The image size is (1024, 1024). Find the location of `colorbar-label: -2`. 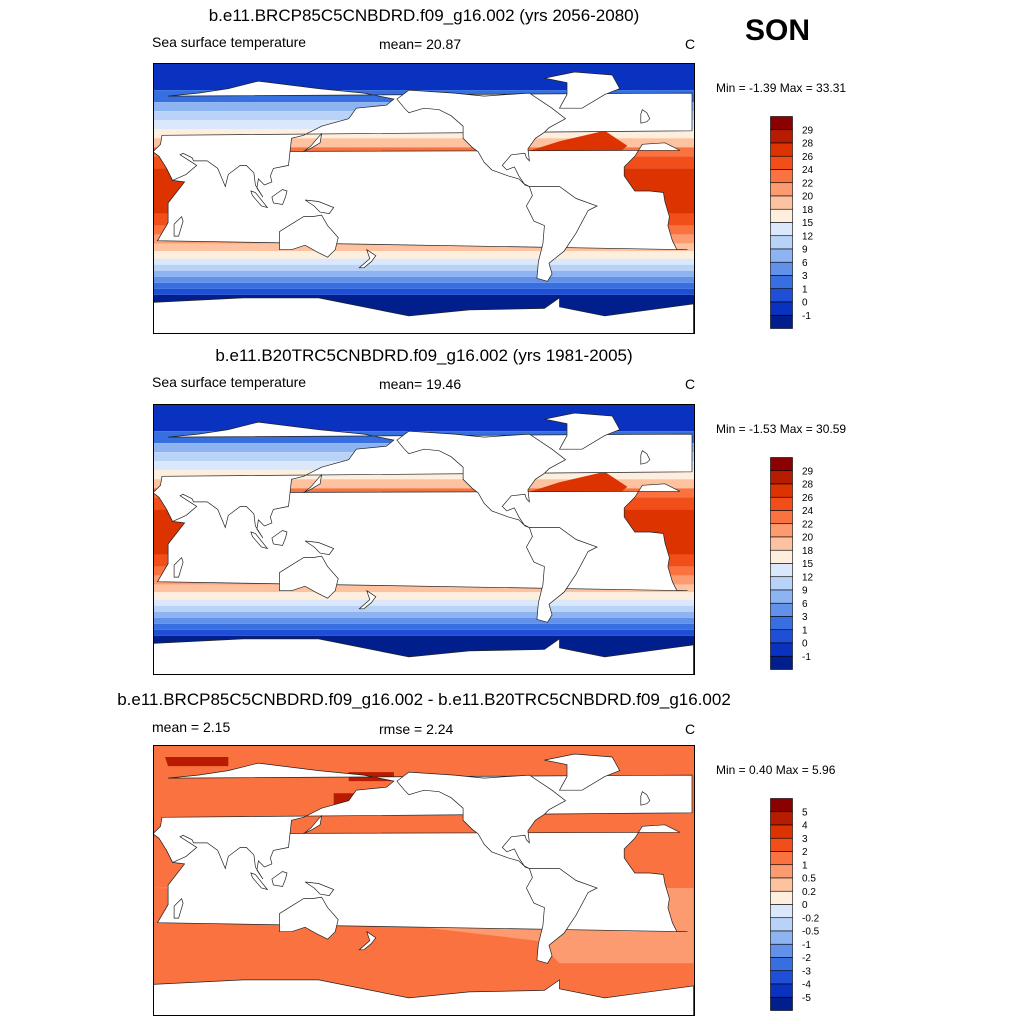

colorbar-label: -2 is located at coordinates (806, 958).